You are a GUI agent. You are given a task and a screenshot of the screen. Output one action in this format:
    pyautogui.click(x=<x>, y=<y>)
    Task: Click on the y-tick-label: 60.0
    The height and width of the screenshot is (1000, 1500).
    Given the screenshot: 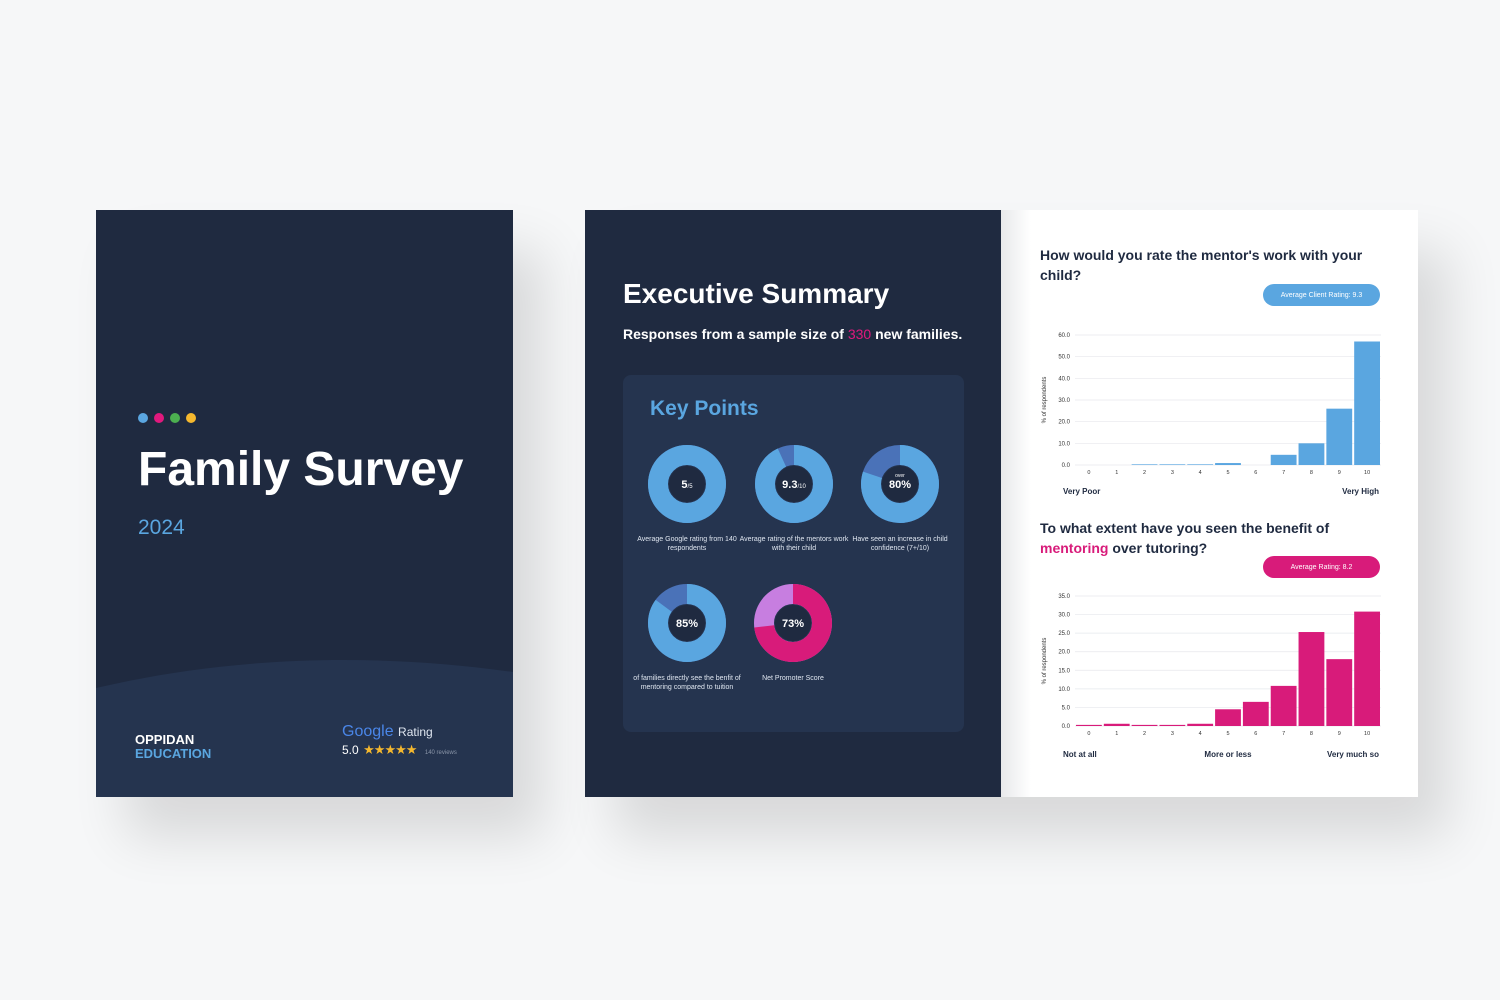 What is the action you would take?
    pyautogui.click(x=1064, y=336)
    